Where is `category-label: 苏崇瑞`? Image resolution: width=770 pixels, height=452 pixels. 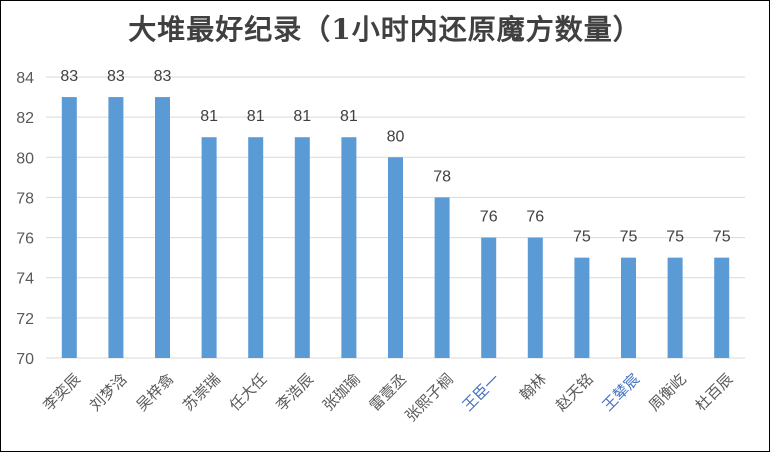 category-label: 苏崇瑞 is located at coordinates (201, 392).